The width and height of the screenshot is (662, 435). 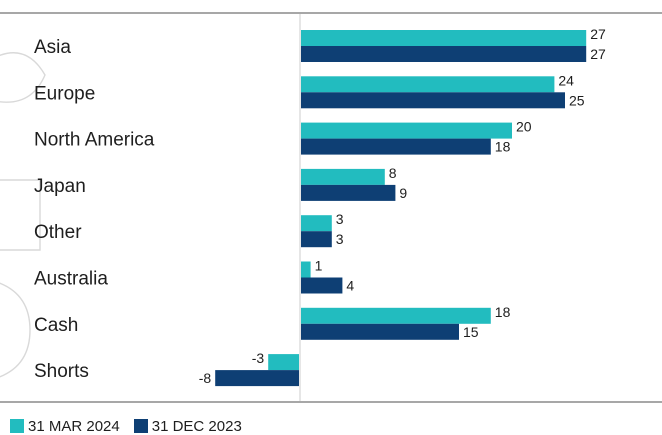 I want to click on legend-label-series-2: 31 DEC 2023, so click(x=196, y=426).